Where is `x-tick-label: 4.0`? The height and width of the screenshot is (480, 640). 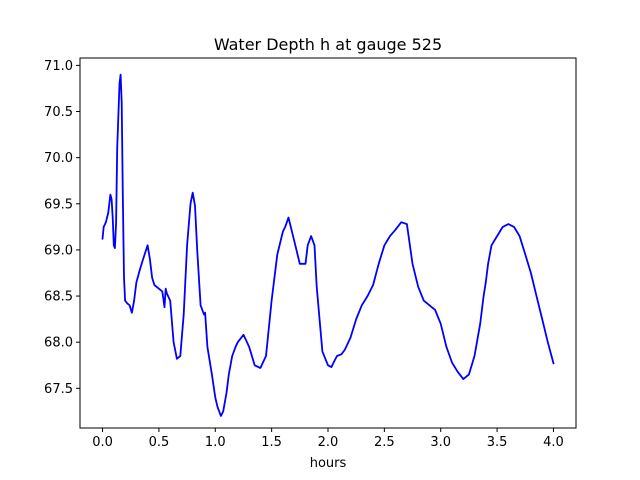 x-tick-label: 4.0 is located at coordinates (553, 442).